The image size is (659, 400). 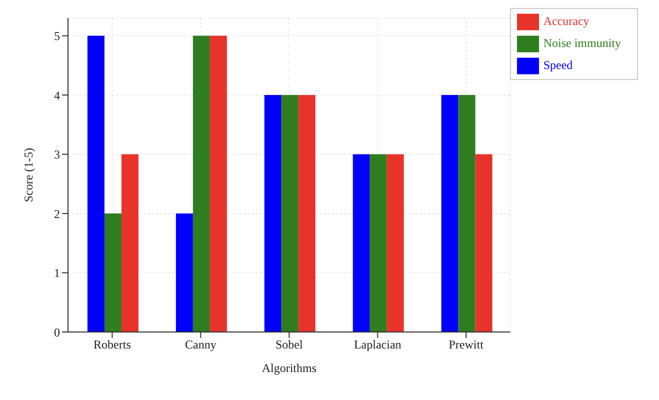 I want to click on x-tick-label: Roberts, so click(x=113, y=345).